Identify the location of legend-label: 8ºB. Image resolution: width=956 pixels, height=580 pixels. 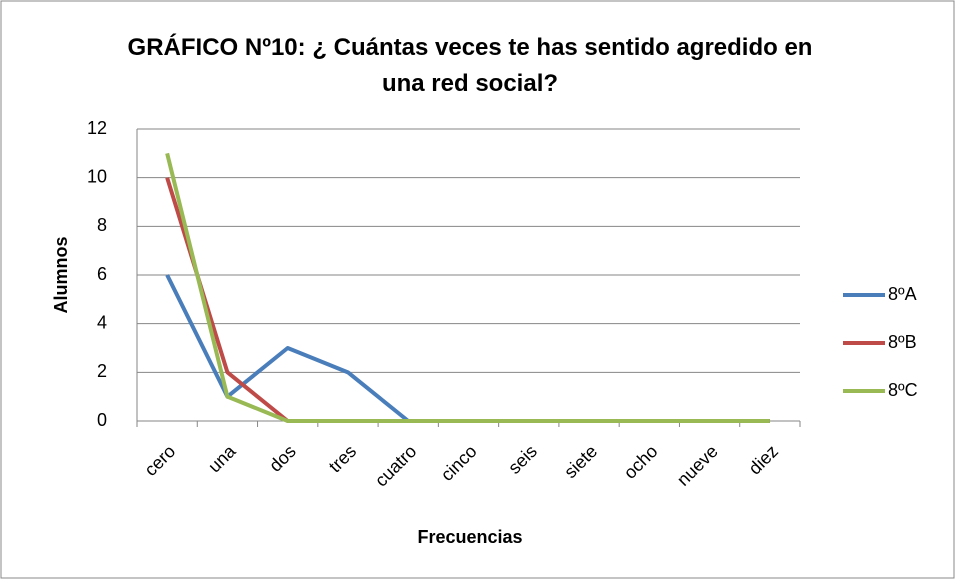
(902, 342).